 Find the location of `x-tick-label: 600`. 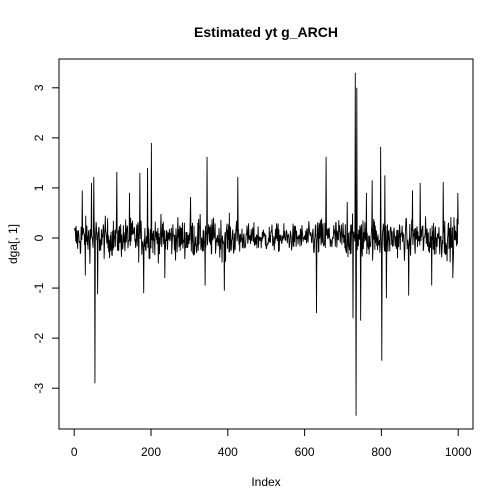

x-tick-label: 600 is located at coordinates (305, 452).